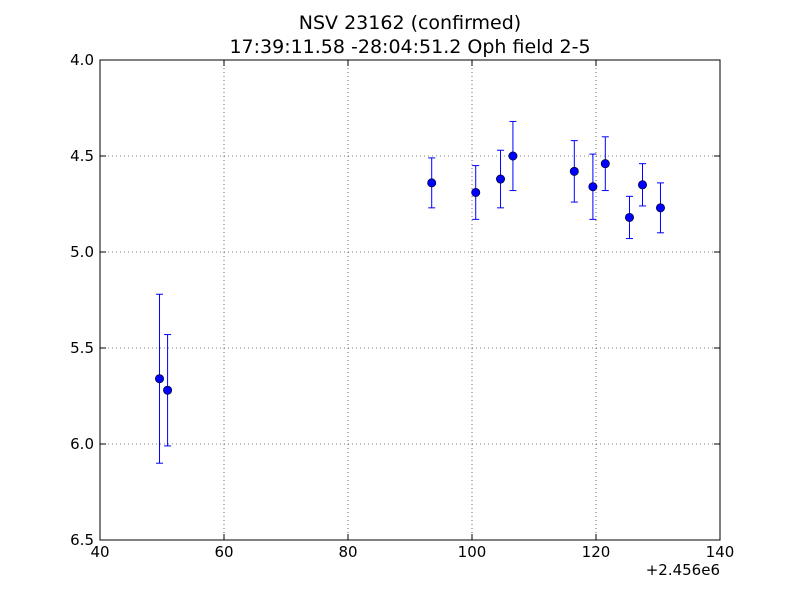 This screenshot has width=800, height=600. What do you see at coordinates (223, 552) in the screenshot?
I see `x-tick-label: 60` at bounding box center [223, 552].